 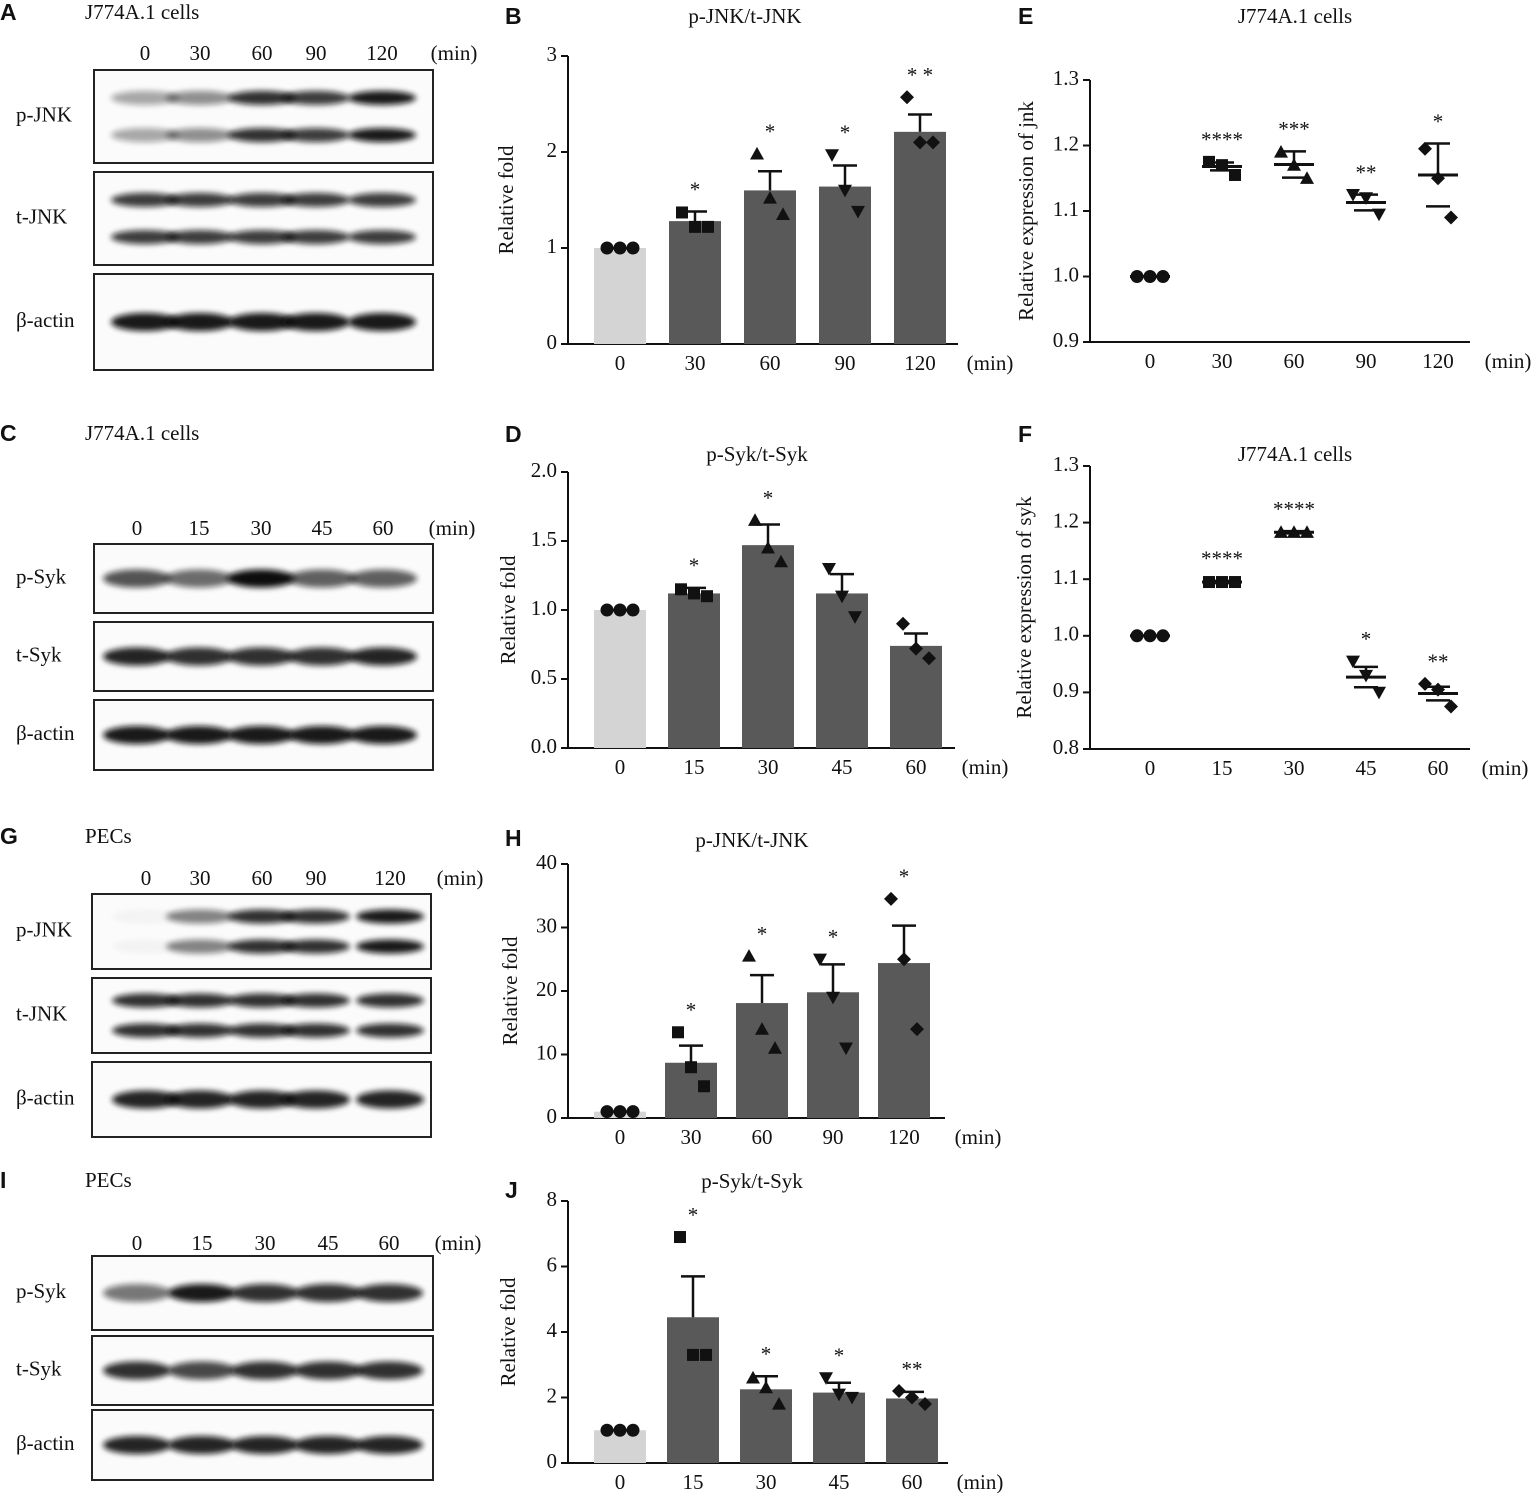 What do you see at coordinates (1026, 211) in the screenshot?
I see `y-axis-label: Relative expression of jnk` at bounding box center [1026, 211].